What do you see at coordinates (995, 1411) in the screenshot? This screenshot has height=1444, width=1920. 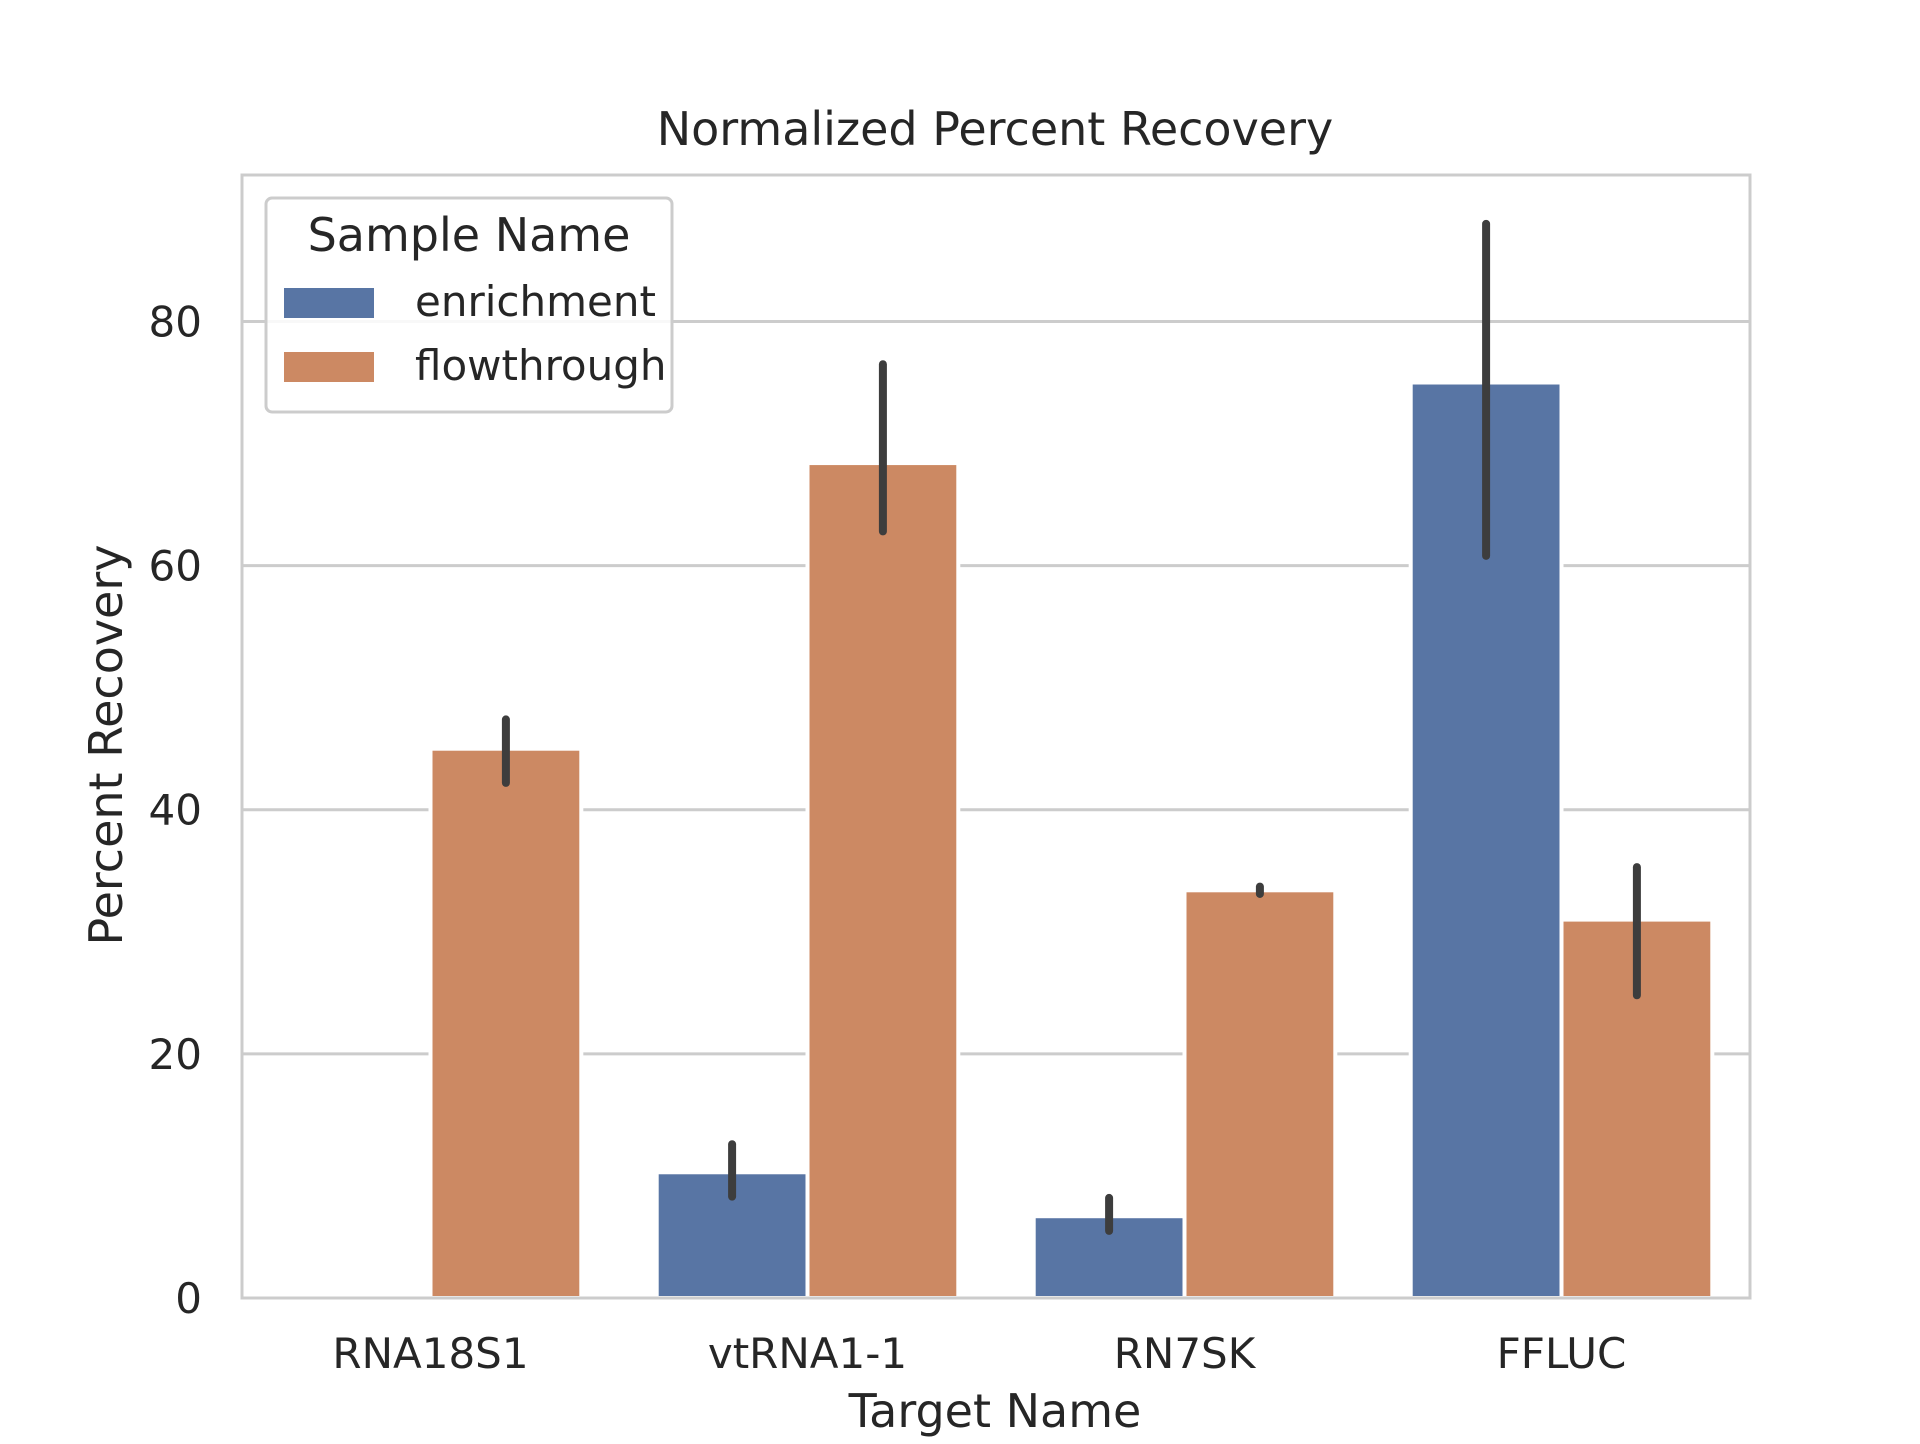 I see `x-axis-title: Target Name` at bounding box center [995, 1411].